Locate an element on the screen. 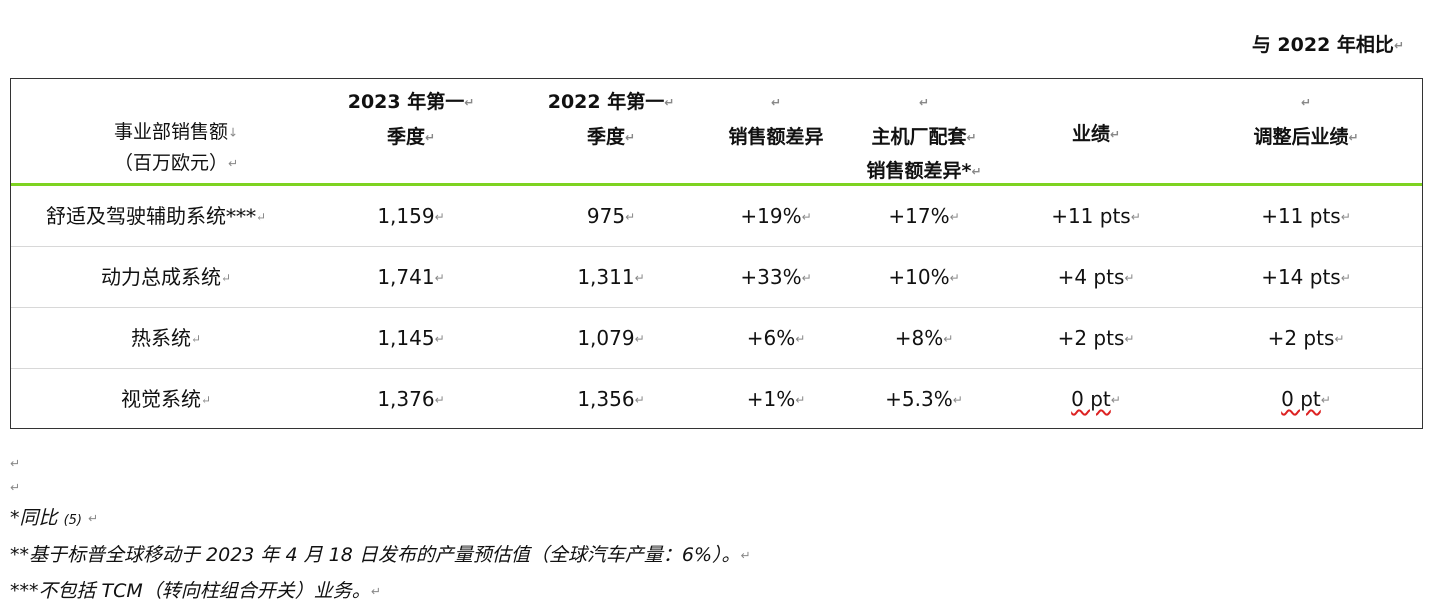  oem-diff-value: +5.3%↵ is located at coordinates (924, 399).